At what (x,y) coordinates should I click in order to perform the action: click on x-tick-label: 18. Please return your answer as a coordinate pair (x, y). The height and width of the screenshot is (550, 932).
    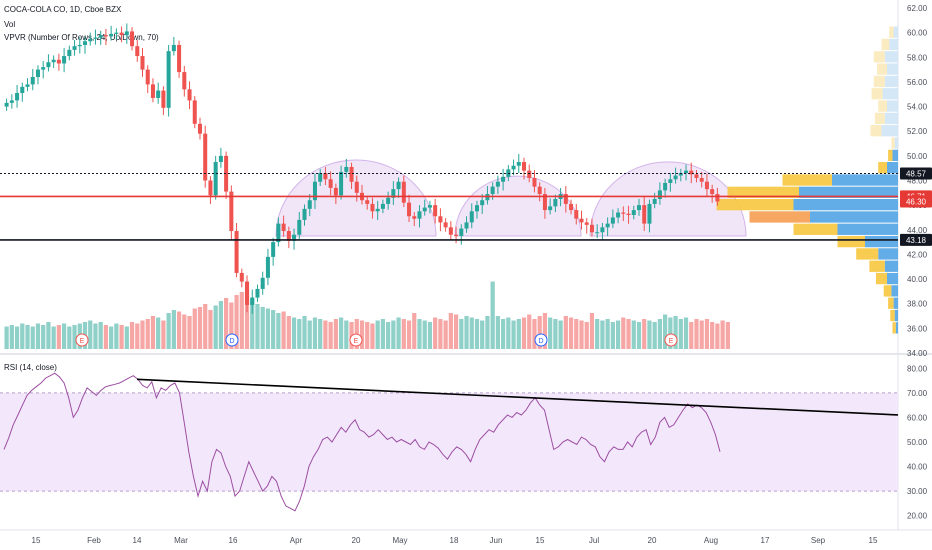
    Looking at the image, I should click on (454, 540).